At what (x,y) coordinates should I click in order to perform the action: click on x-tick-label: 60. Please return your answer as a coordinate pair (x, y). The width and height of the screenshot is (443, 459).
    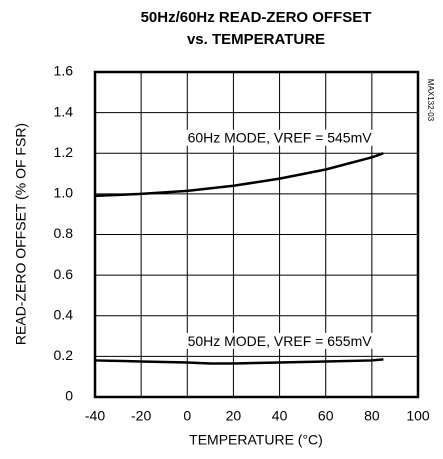
    Looking at the image, I should click on (326, 416).